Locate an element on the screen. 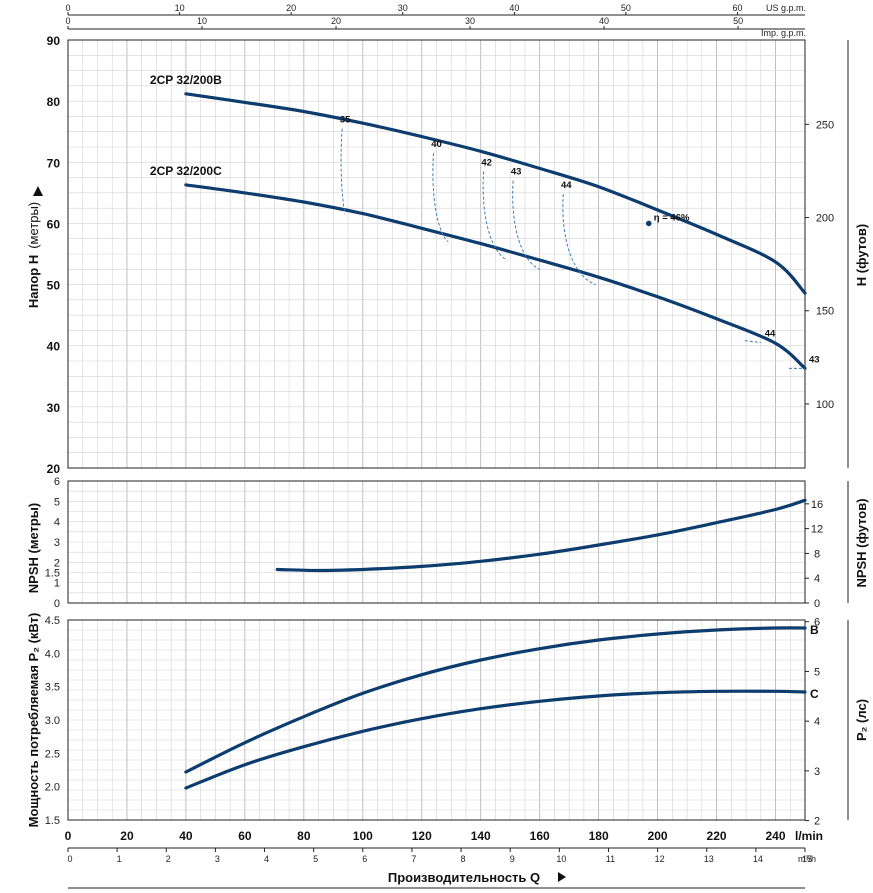 This screenshot has height=893, width=873. x-tick-lmin: 160 is located at coordinates (540, 836).